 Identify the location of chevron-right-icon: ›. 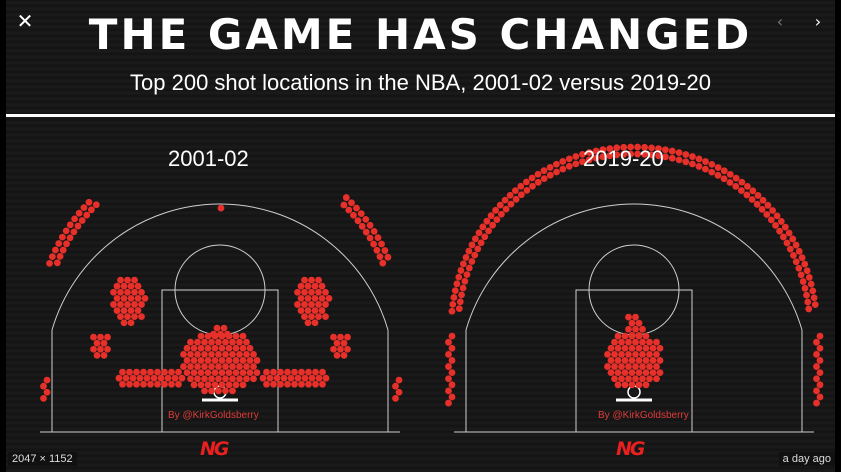
(818, 21).